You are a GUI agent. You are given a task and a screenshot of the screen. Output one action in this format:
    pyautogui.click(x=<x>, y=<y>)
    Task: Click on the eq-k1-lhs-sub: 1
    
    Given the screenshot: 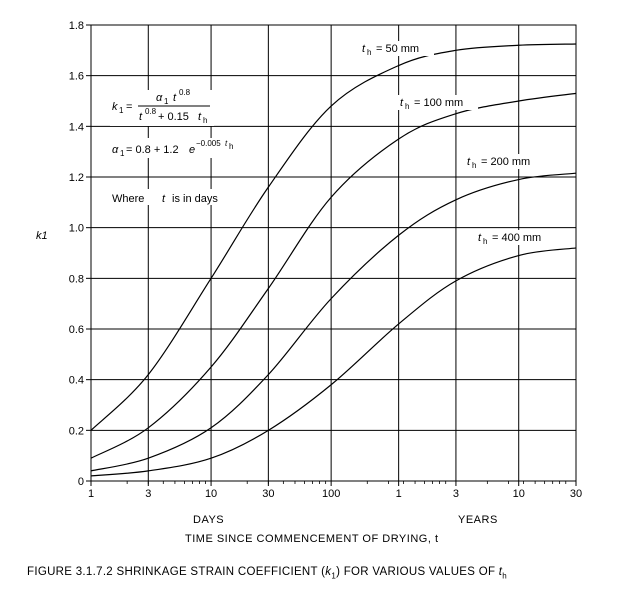 What is the action you would take?
    pyautogui.click(x=121, y=110)
    